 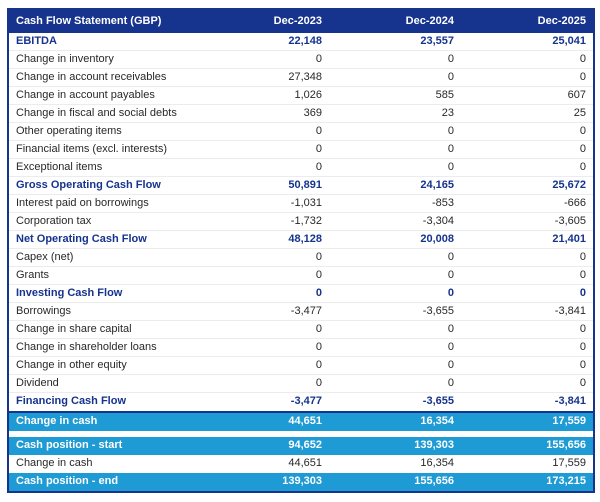 What do you see at coordinates (561, 21) in the screenshot?
I see `column-header-dec-2025: Dec-2025` at bounding box center [561, 21].